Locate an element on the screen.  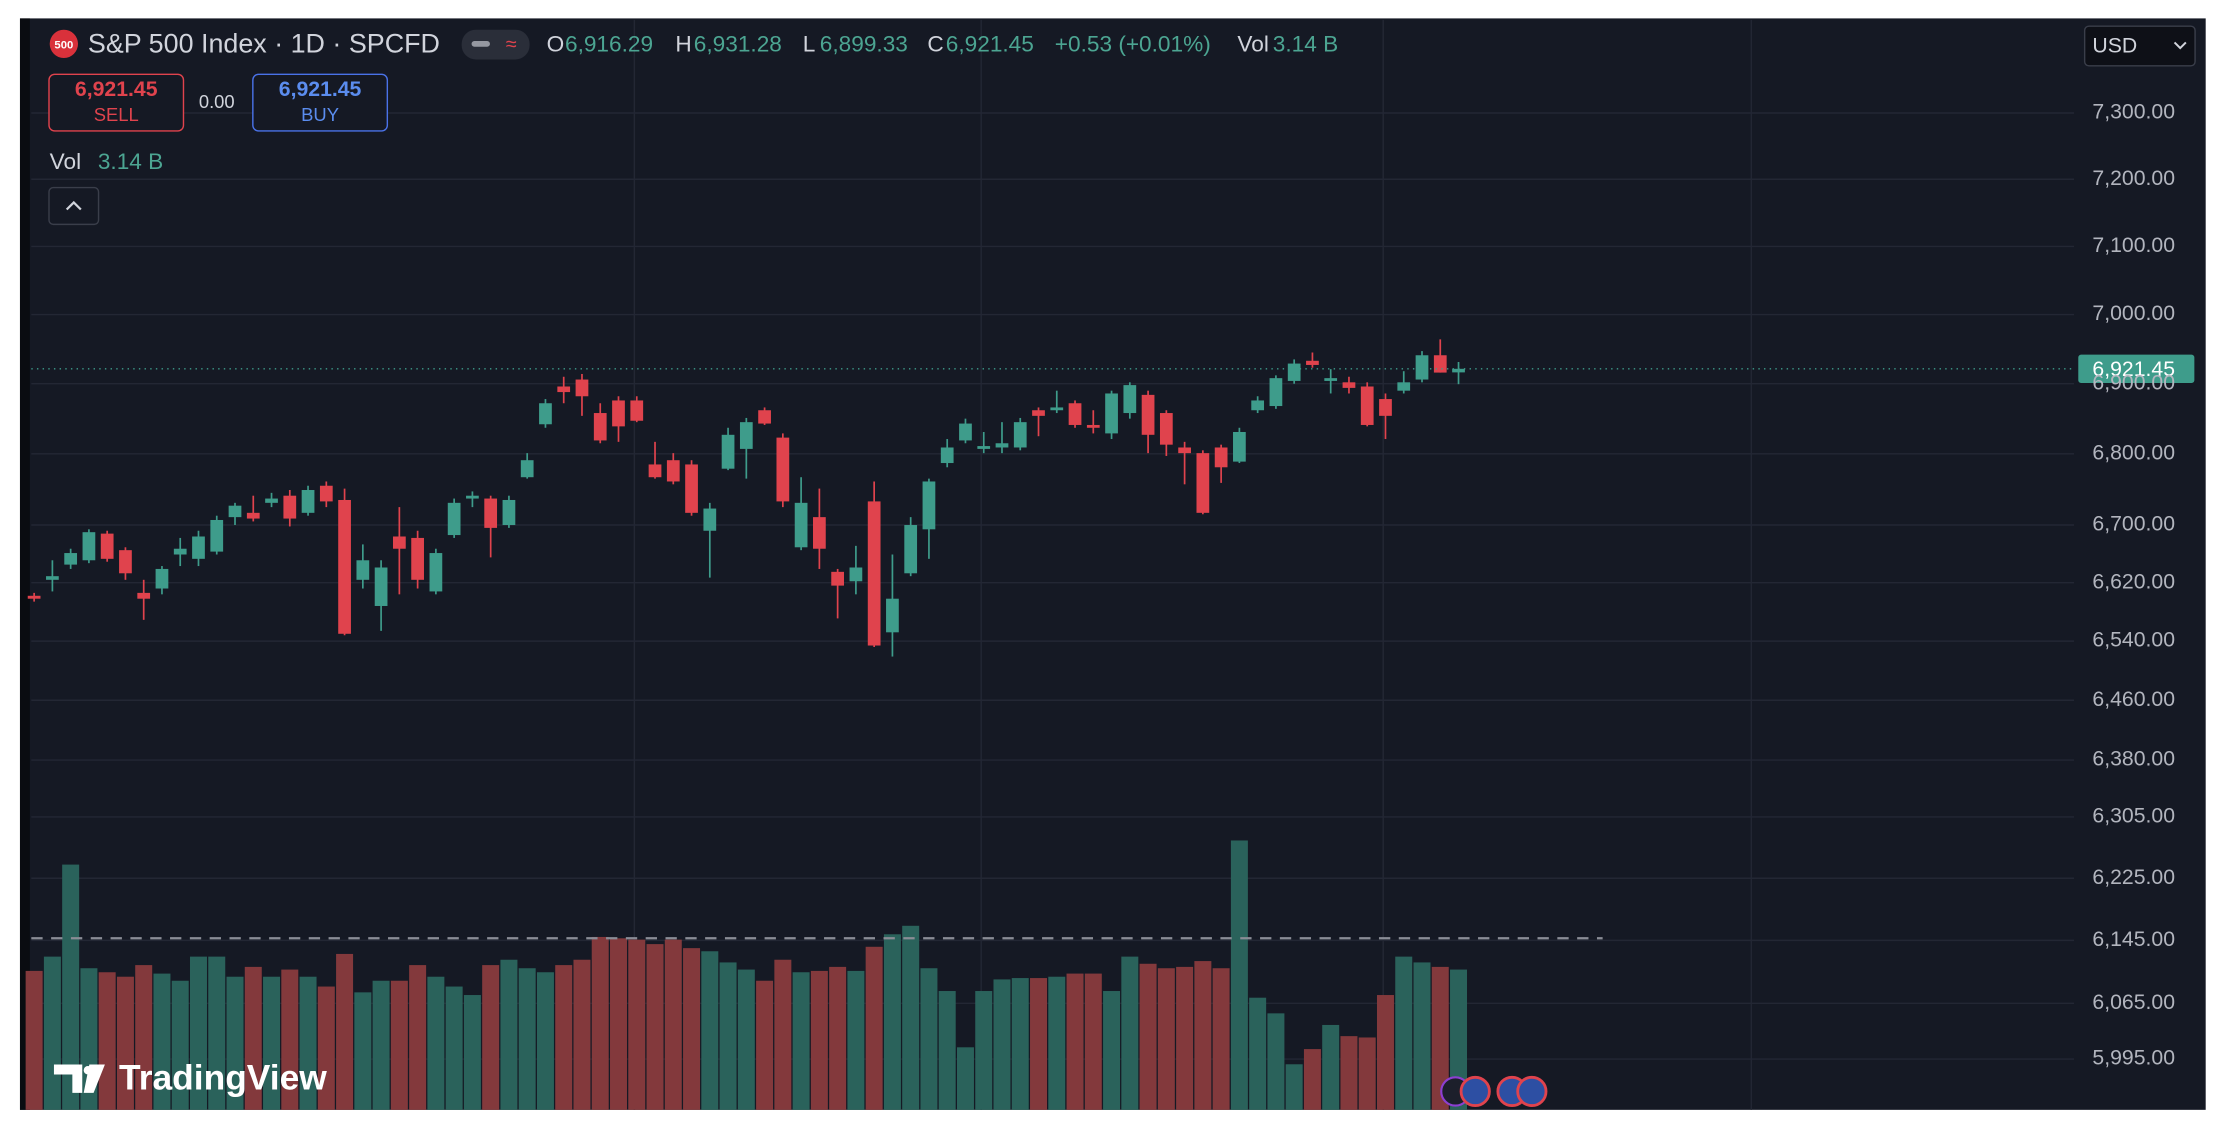
y-tick-label: 6,540.00 is located at coordinates (2133, 640).